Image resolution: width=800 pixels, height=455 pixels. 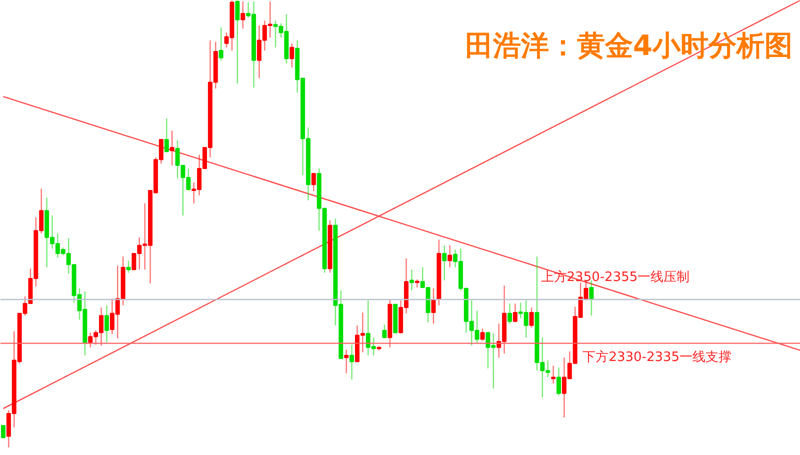 What do you see at coordinates (657, 356) in the screenshot?
I see `annotation: 下方2330-2335一线支撑` at bounding box center [657, 356].